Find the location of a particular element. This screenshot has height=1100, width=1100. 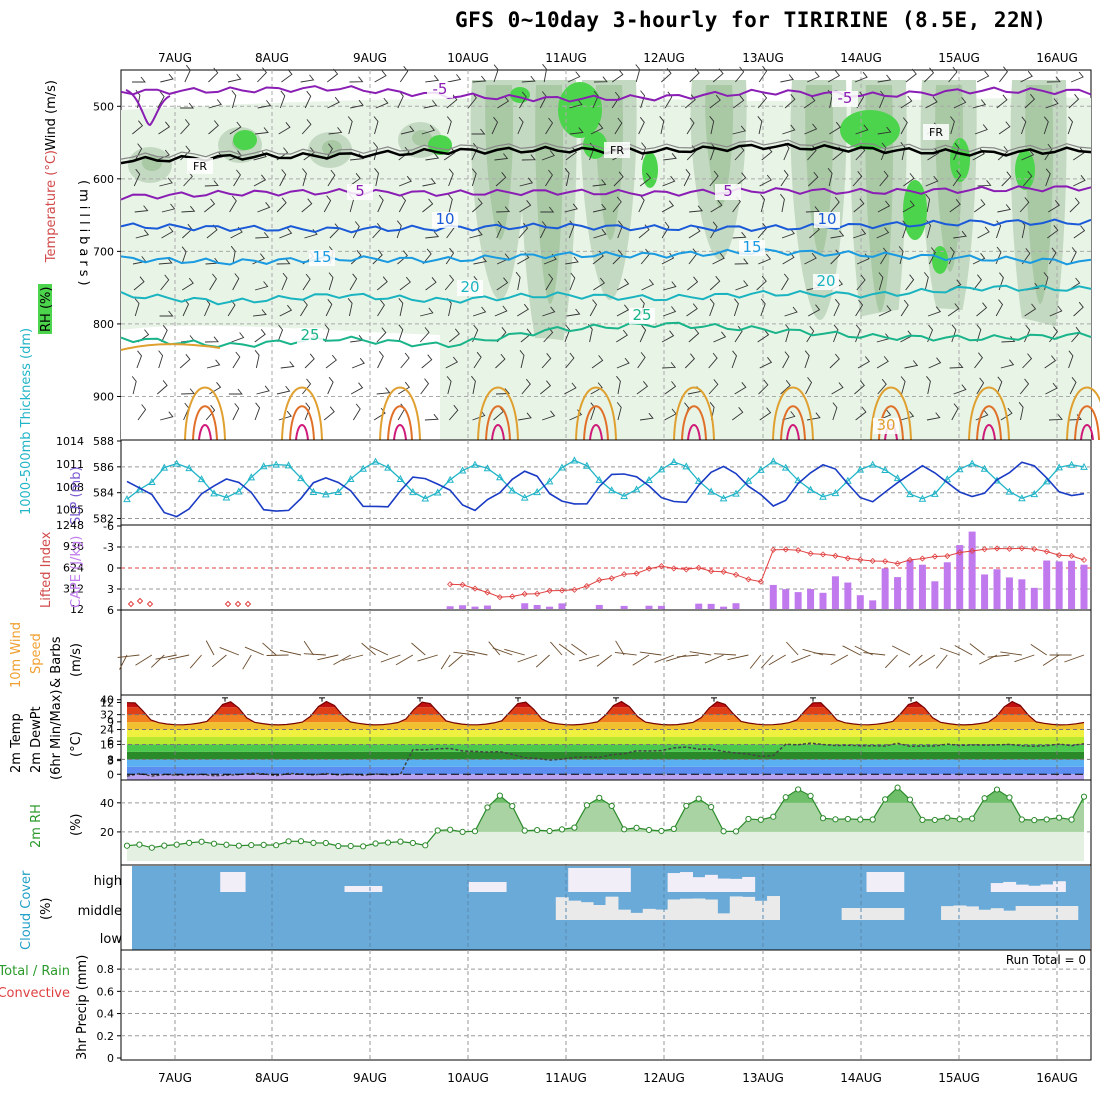

dewpoint-line is located at coordinates (605, 759).